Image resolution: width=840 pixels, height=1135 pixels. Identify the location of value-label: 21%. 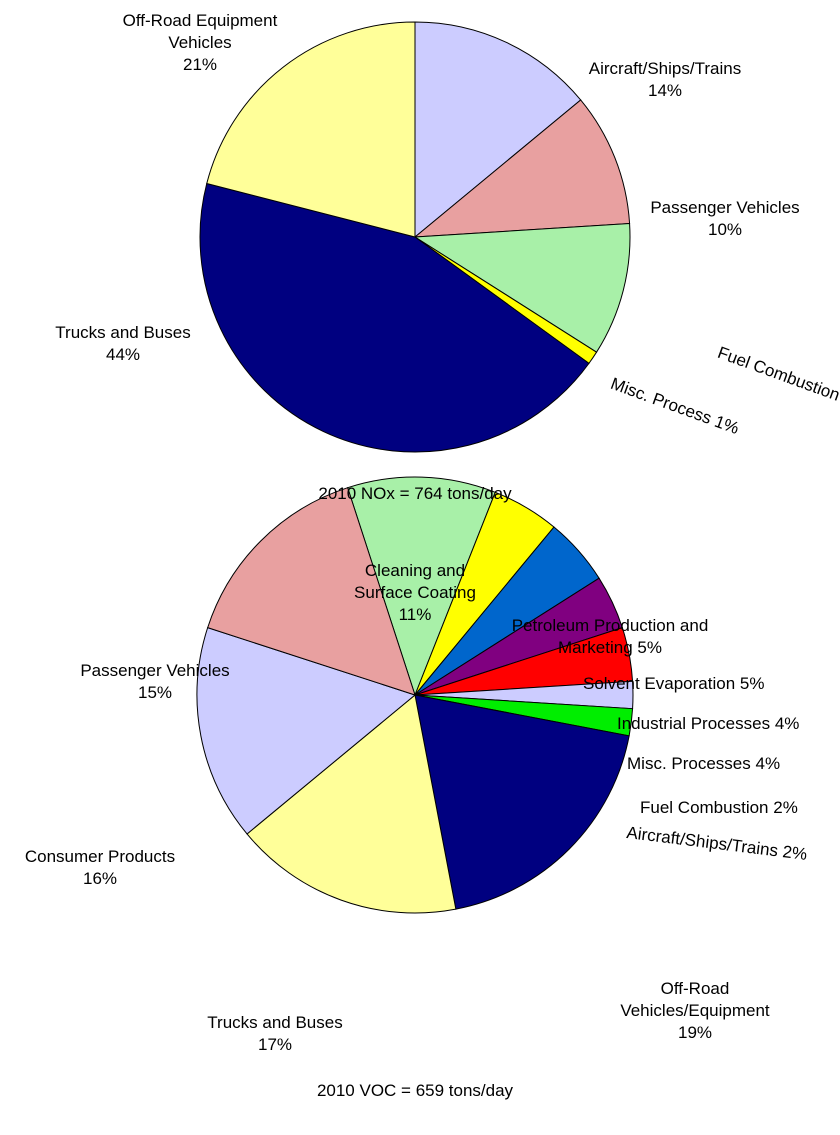
(200, 64).